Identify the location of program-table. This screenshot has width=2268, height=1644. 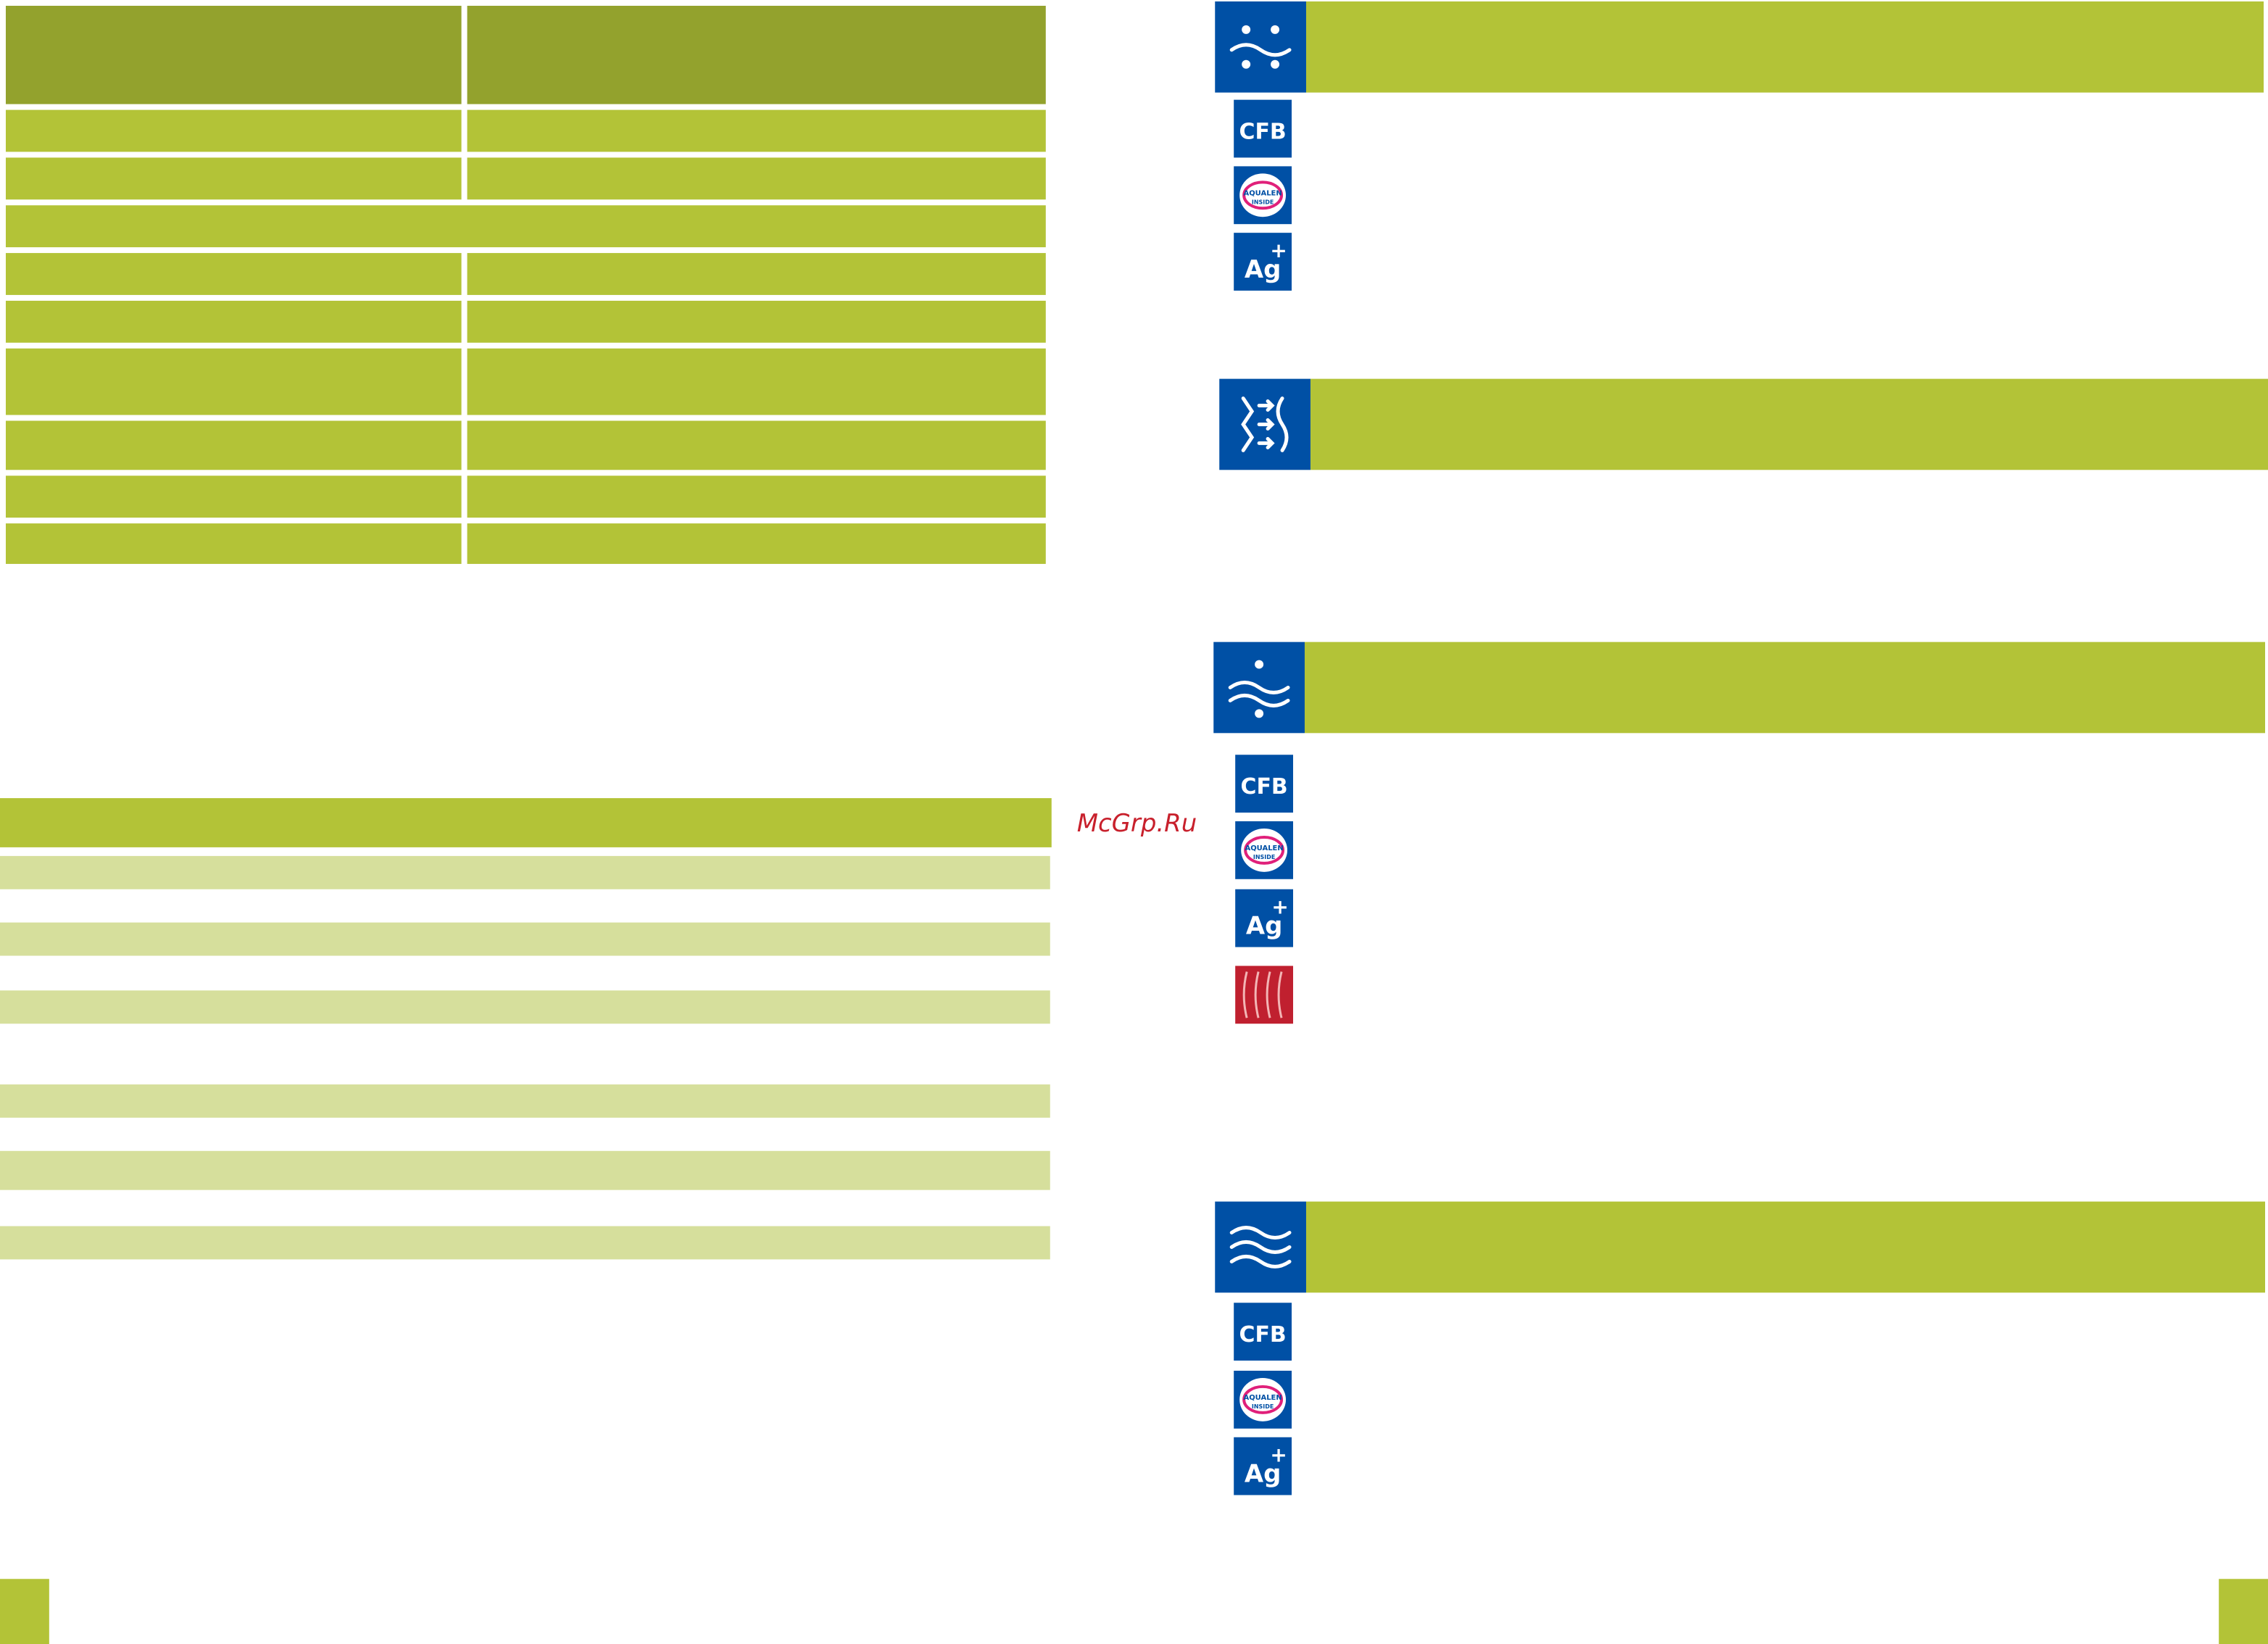
(526, 1029).